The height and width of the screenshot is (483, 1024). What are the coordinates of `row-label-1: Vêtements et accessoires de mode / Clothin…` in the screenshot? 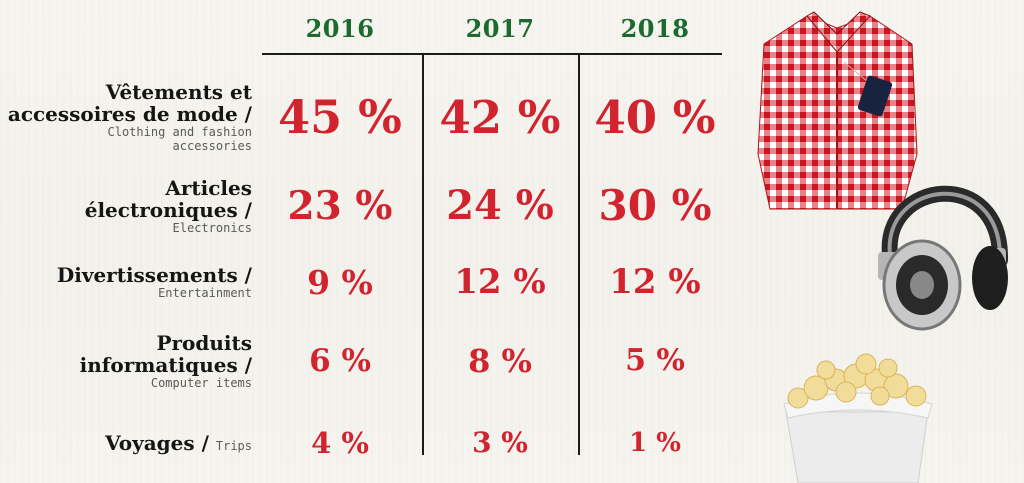 It's located at (130, 117).